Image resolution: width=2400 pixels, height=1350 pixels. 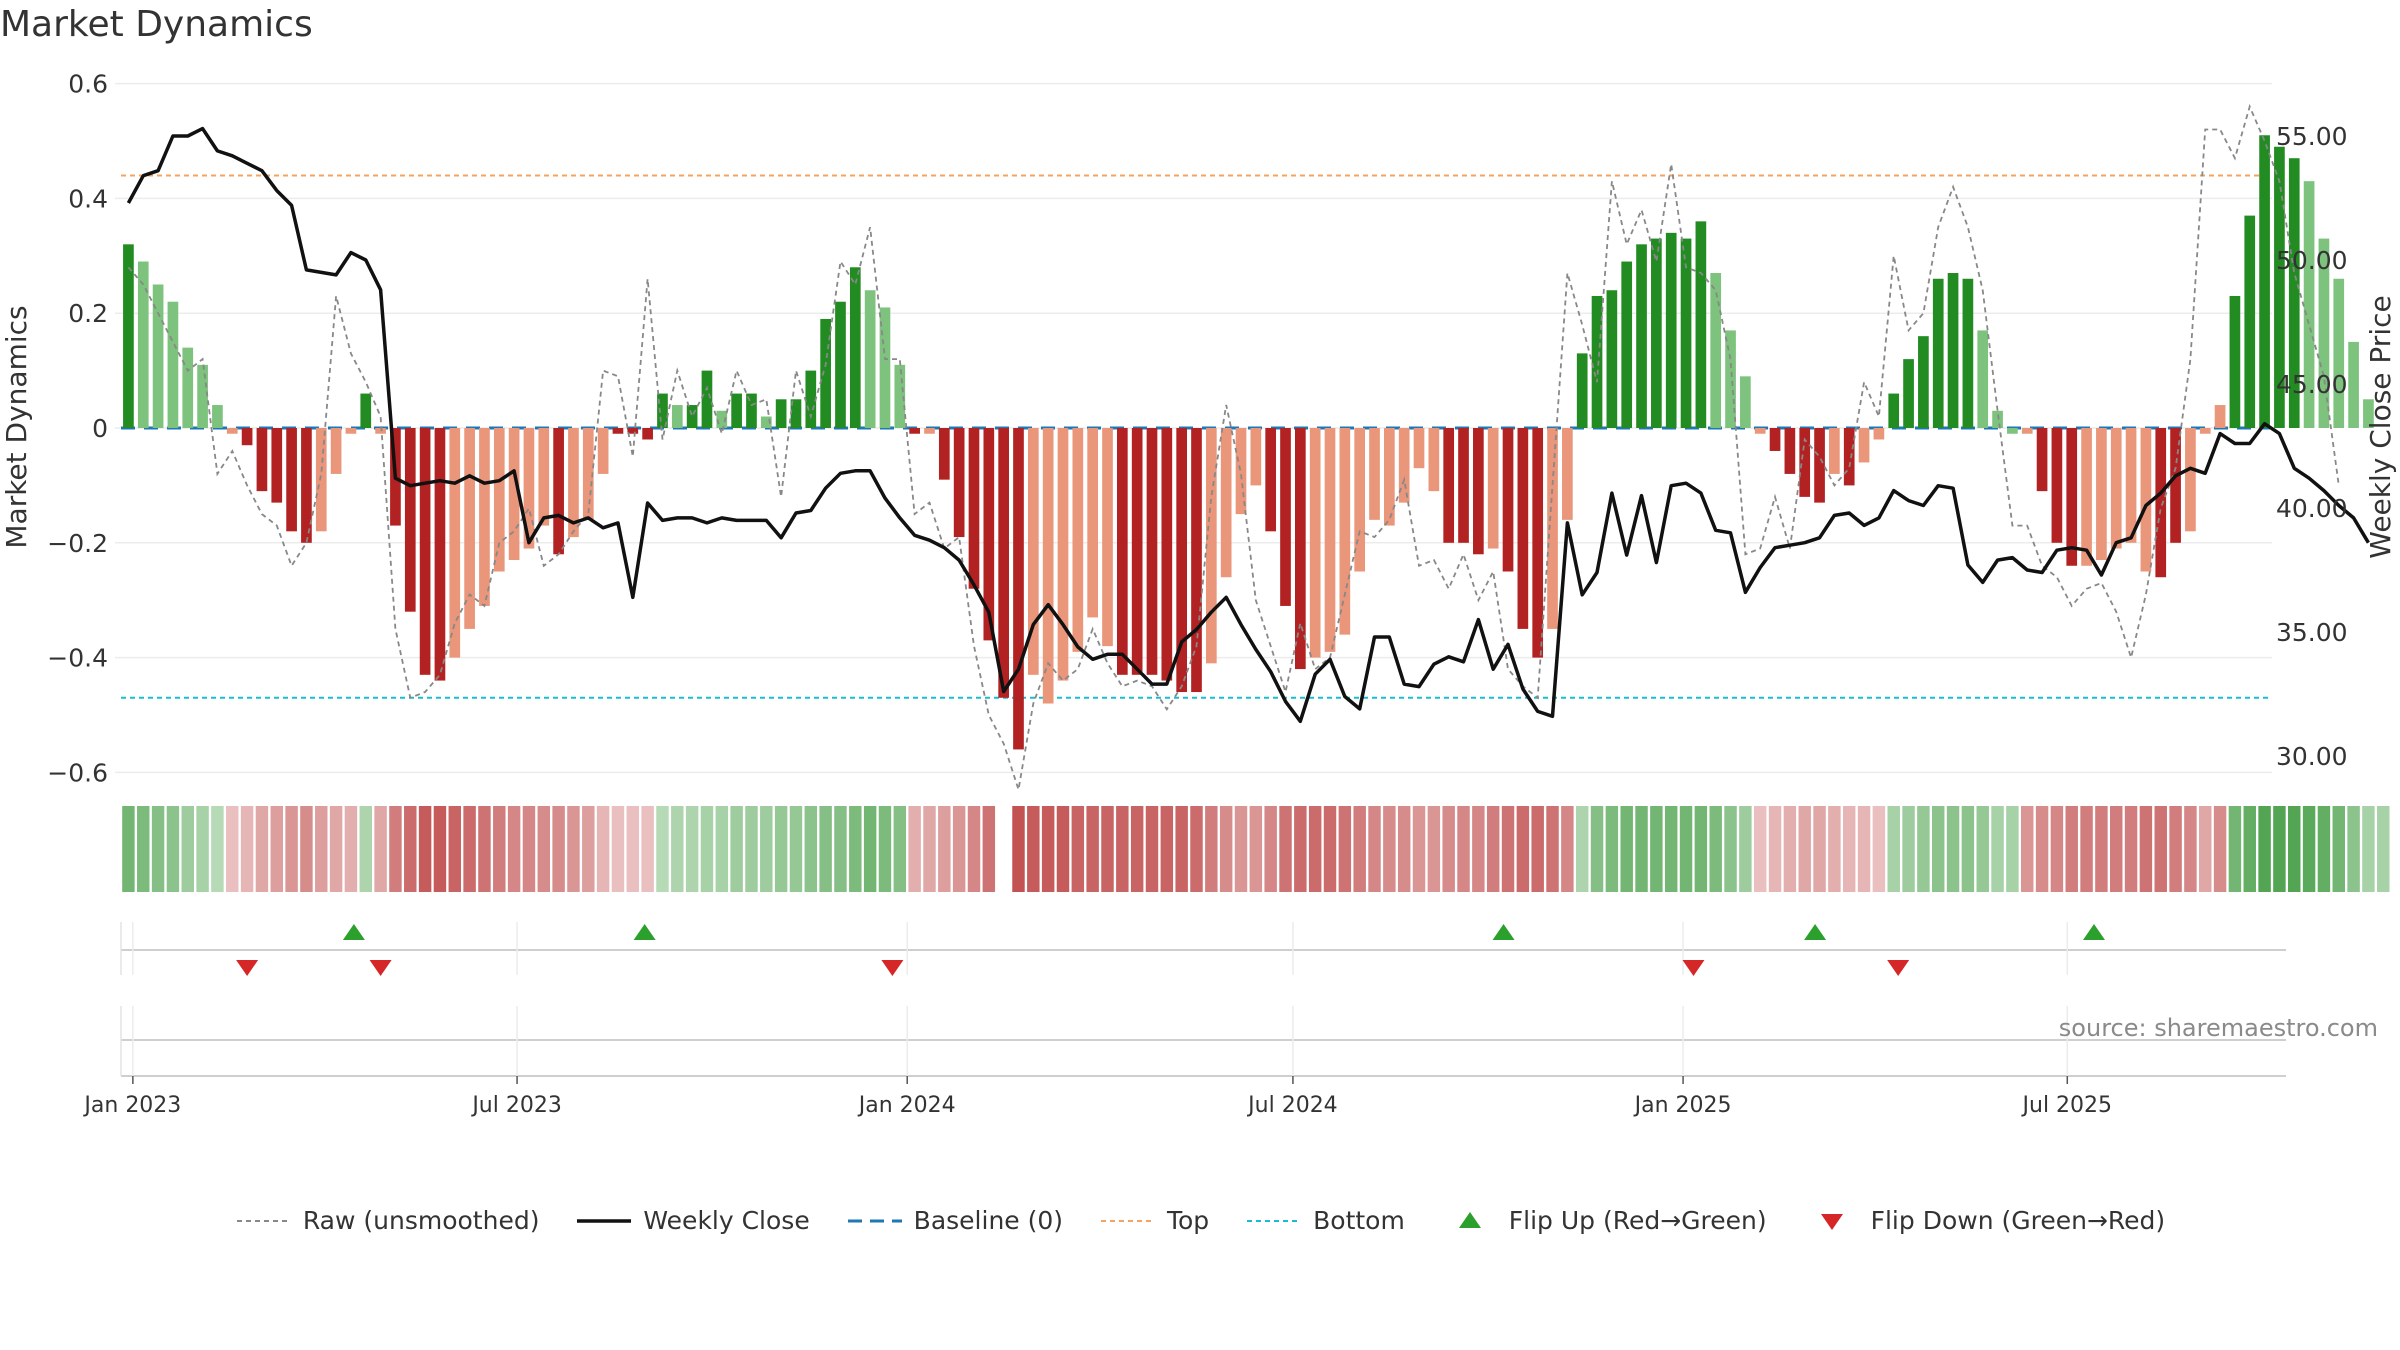 What do you see at coordinates (1682, 1105) in the screenshot?
I see `x-tick-label: Jan 2025` at bounding box center [1682, 1105].